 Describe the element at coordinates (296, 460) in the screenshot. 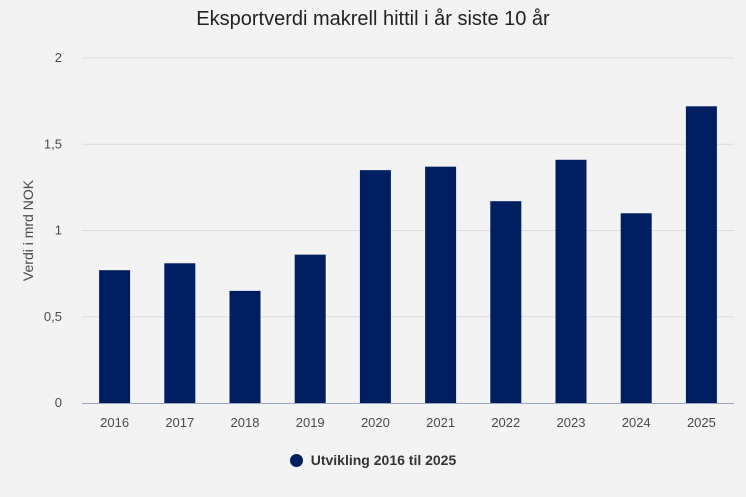

I see `legend-marker-icon` at that location.